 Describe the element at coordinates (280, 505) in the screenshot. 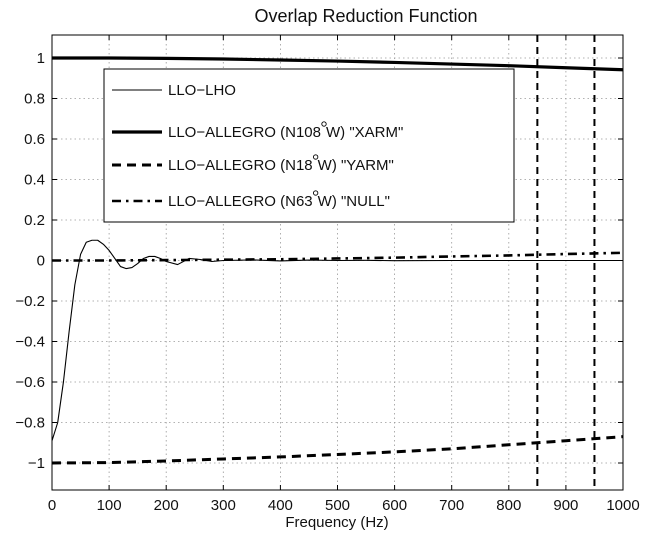

I see `x-tick-label: 400` at that location.